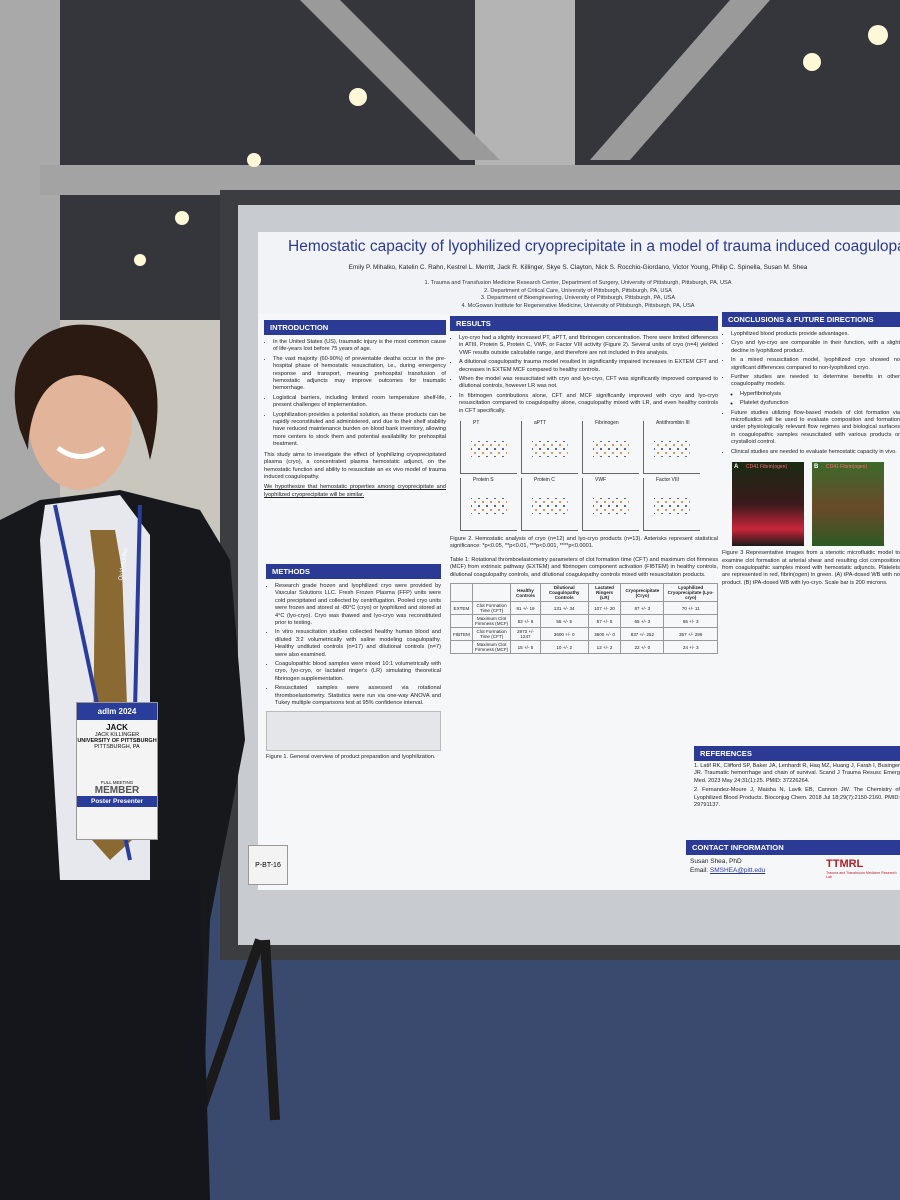  Describe the element at coordinates (117, 711) in the screenshot. I see `badge-event: adlm 2024` at that location.